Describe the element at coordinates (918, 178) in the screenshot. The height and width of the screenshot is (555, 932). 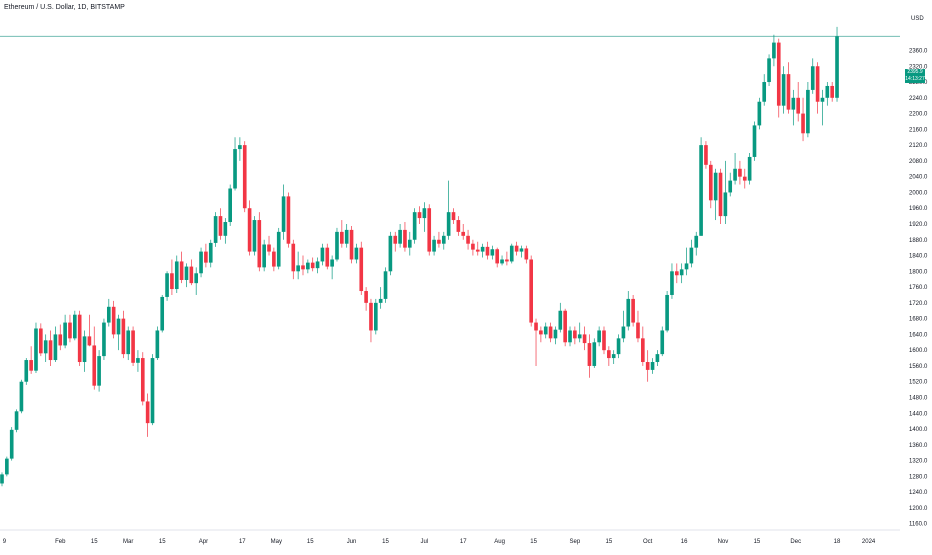
I see `y-tick-label: 2040.0` at that location.